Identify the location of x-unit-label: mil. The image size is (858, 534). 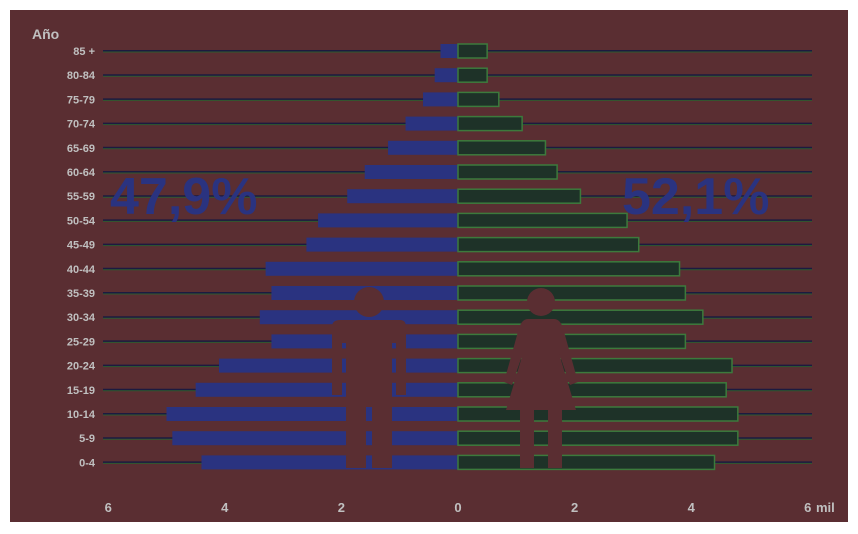
(825, 507).